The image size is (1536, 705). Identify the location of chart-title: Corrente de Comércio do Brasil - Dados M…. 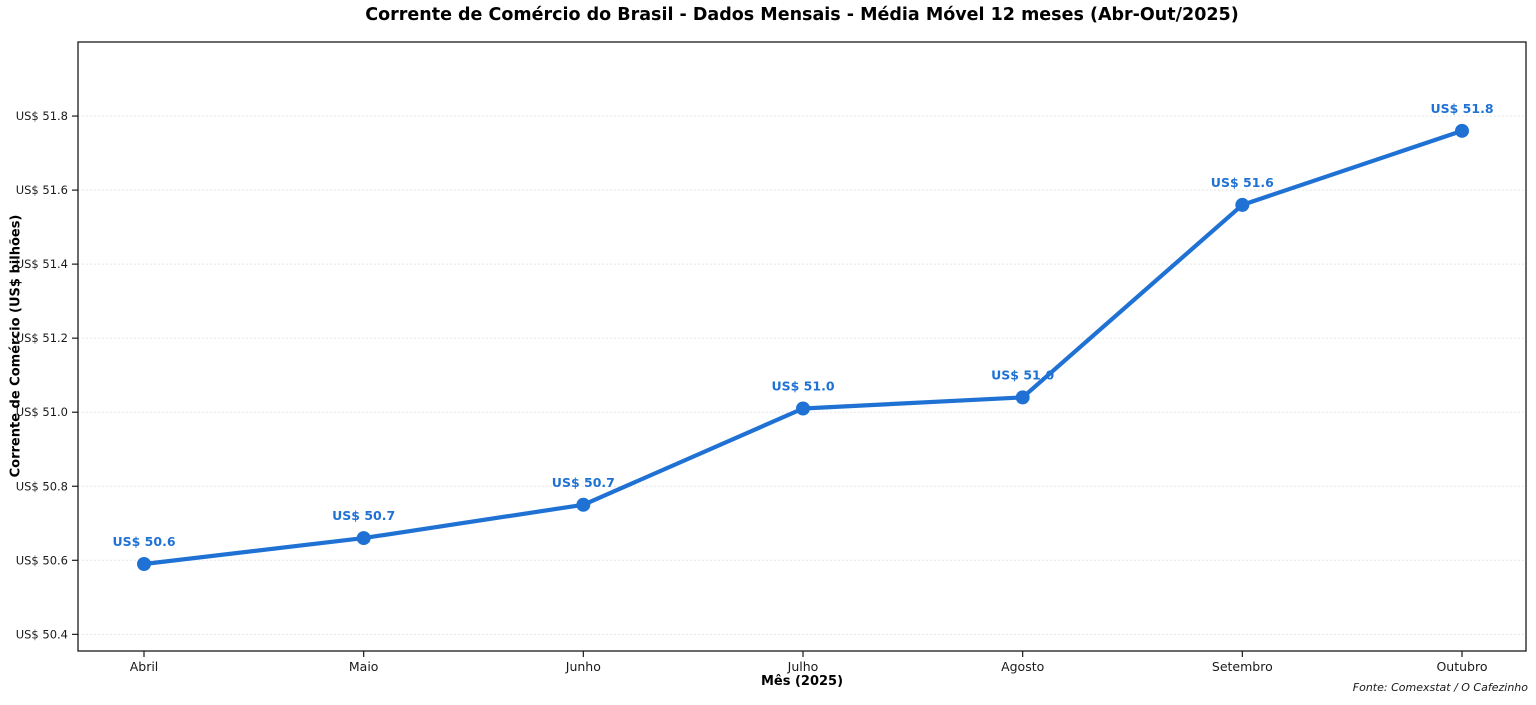
(802, 15).